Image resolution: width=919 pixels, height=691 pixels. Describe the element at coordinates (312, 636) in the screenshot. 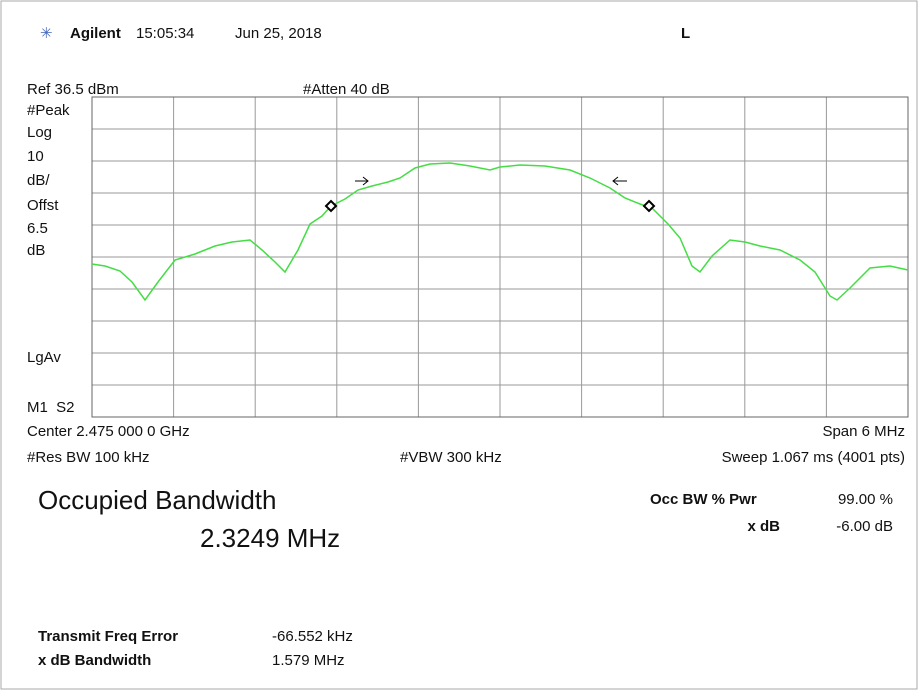

I see `footer-value: -66.552 kHz` at that location.